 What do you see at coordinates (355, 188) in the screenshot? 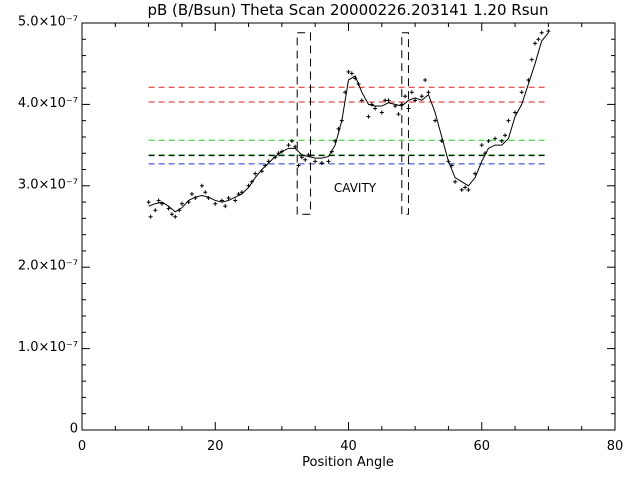
I see `annotation: CAVITY` at bounding box center [355, 188].